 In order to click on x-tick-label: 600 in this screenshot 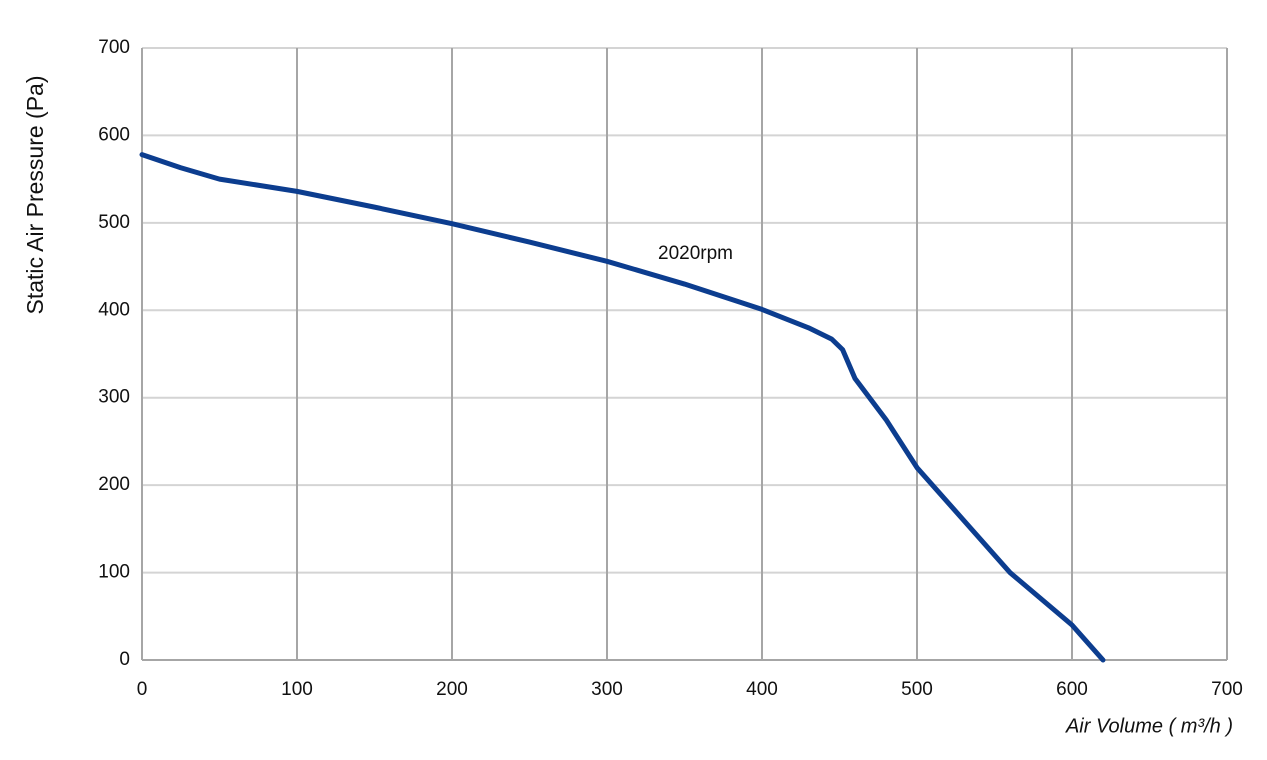, I will do `click(1072, 689)`.